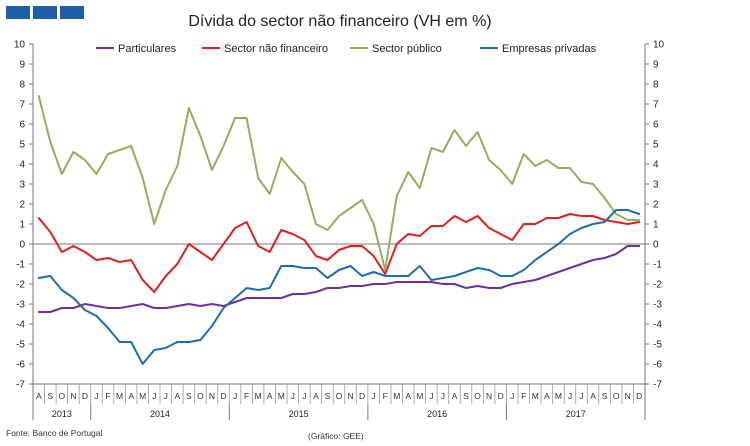 The image size is (750, 446). What do you see at coordinates (62, 414) in the screenshot?
I see `year-label: 2013` at bounding box center [62, 414].